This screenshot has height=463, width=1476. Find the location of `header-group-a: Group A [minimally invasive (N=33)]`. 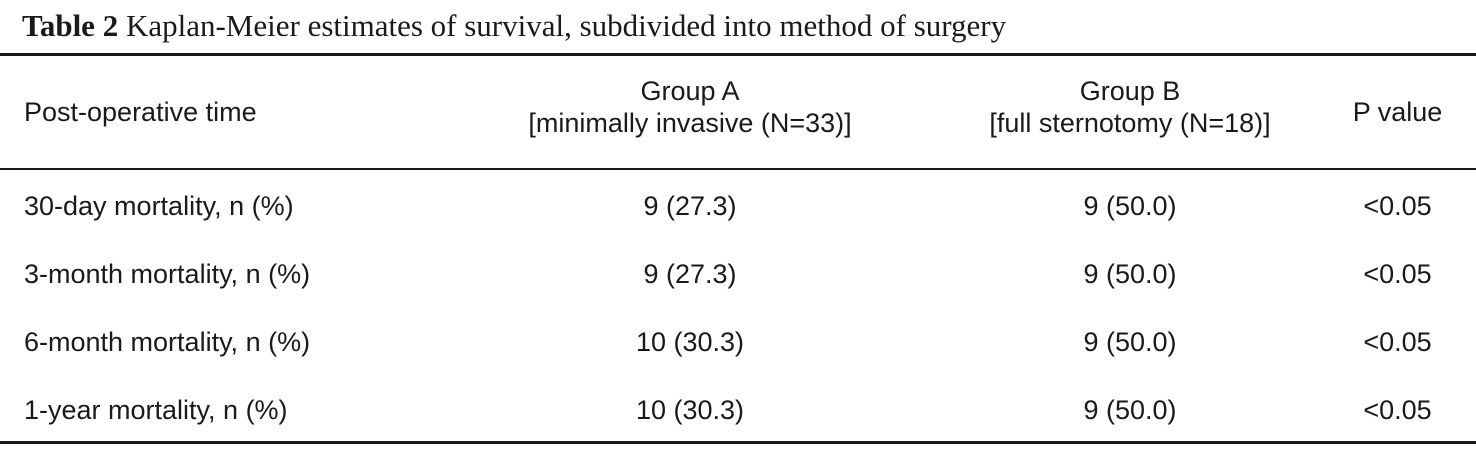

header-group-a: Group A [minimally invasive (N=33)] is located at coordinates (690, 107).